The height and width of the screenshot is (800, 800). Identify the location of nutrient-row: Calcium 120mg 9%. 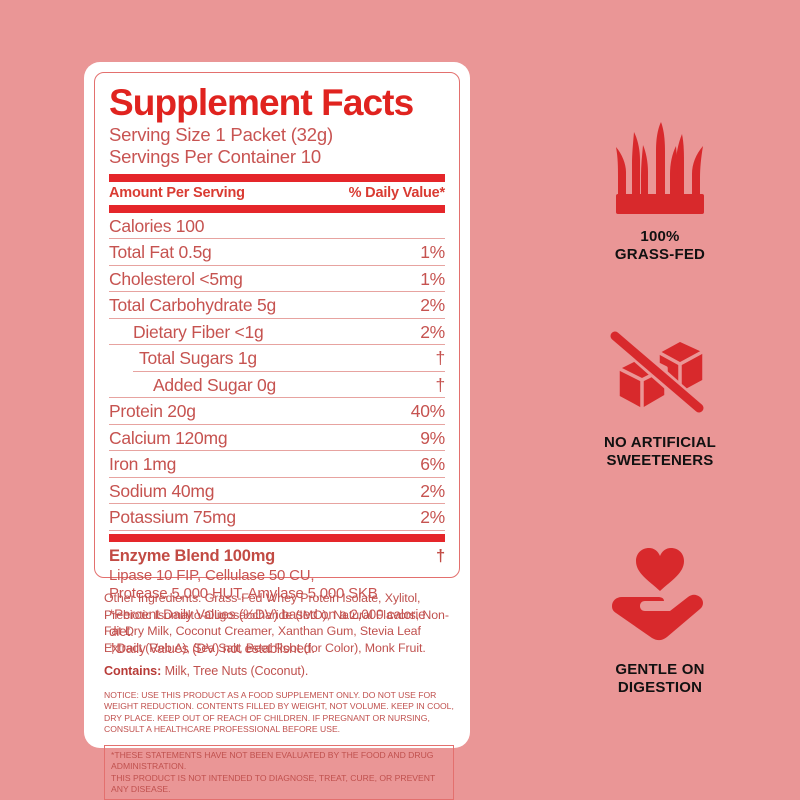
(277, 438).